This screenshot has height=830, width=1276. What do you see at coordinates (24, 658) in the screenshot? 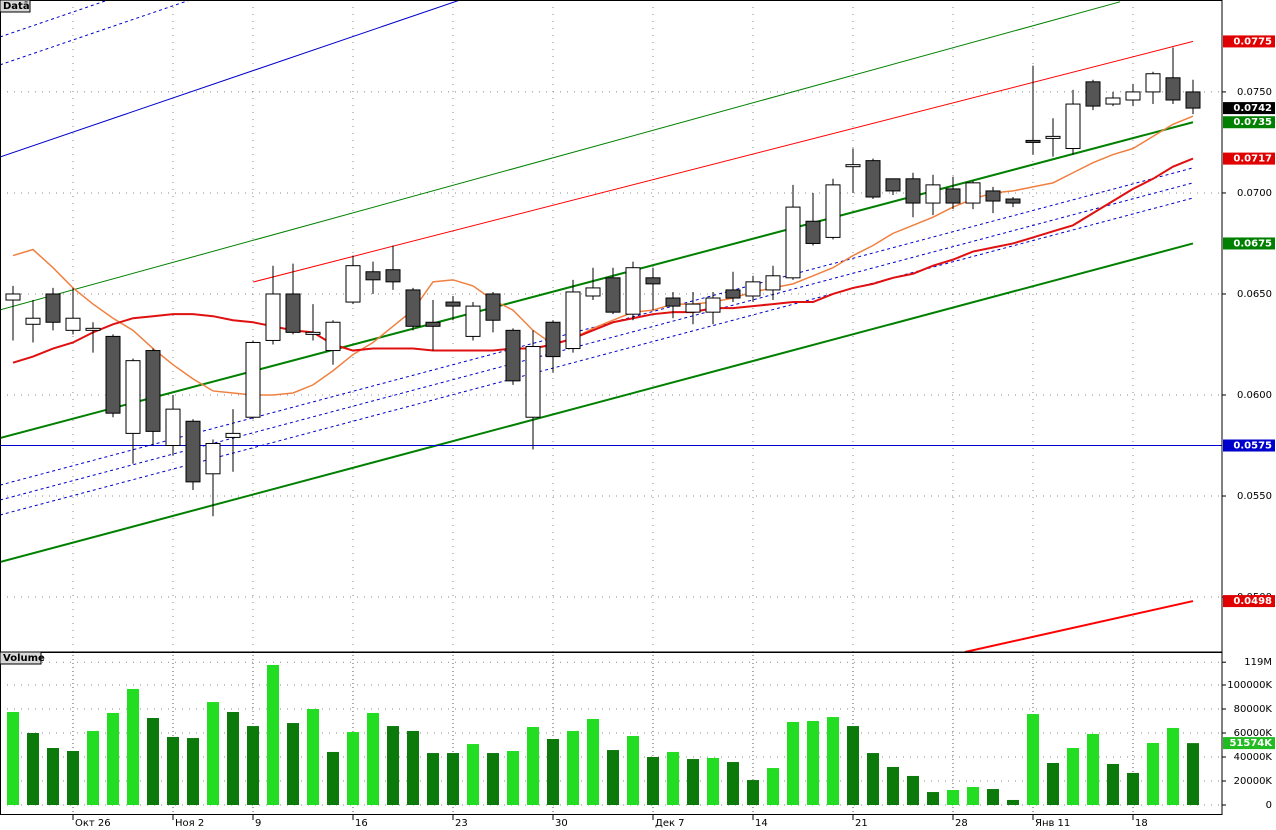
I see `panel-title: Volume` at bounding box center [24, 658].